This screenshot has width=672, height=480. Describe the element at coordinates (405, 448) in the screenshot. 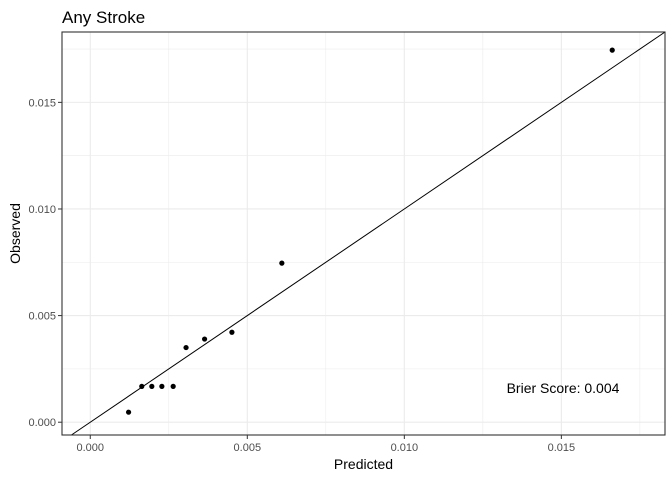

I see `x-tick-label: 0.010` at that location.